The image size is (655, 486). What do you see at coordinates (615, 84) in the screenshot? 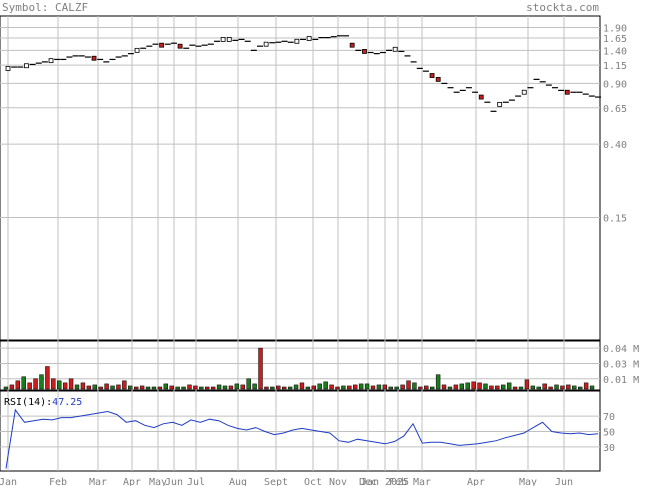
I see `price-tick-label: 0.90` at bounding box center [615, 84].